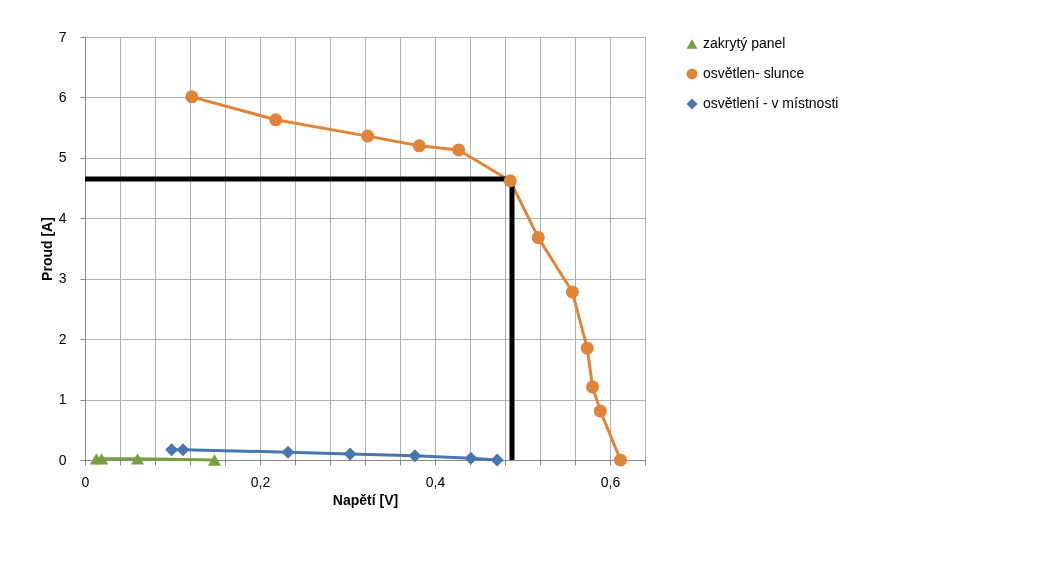 The height and width of the screenshot is (583, 1063). I want to click on x-tick-label: 0,2, so click(260, 481).